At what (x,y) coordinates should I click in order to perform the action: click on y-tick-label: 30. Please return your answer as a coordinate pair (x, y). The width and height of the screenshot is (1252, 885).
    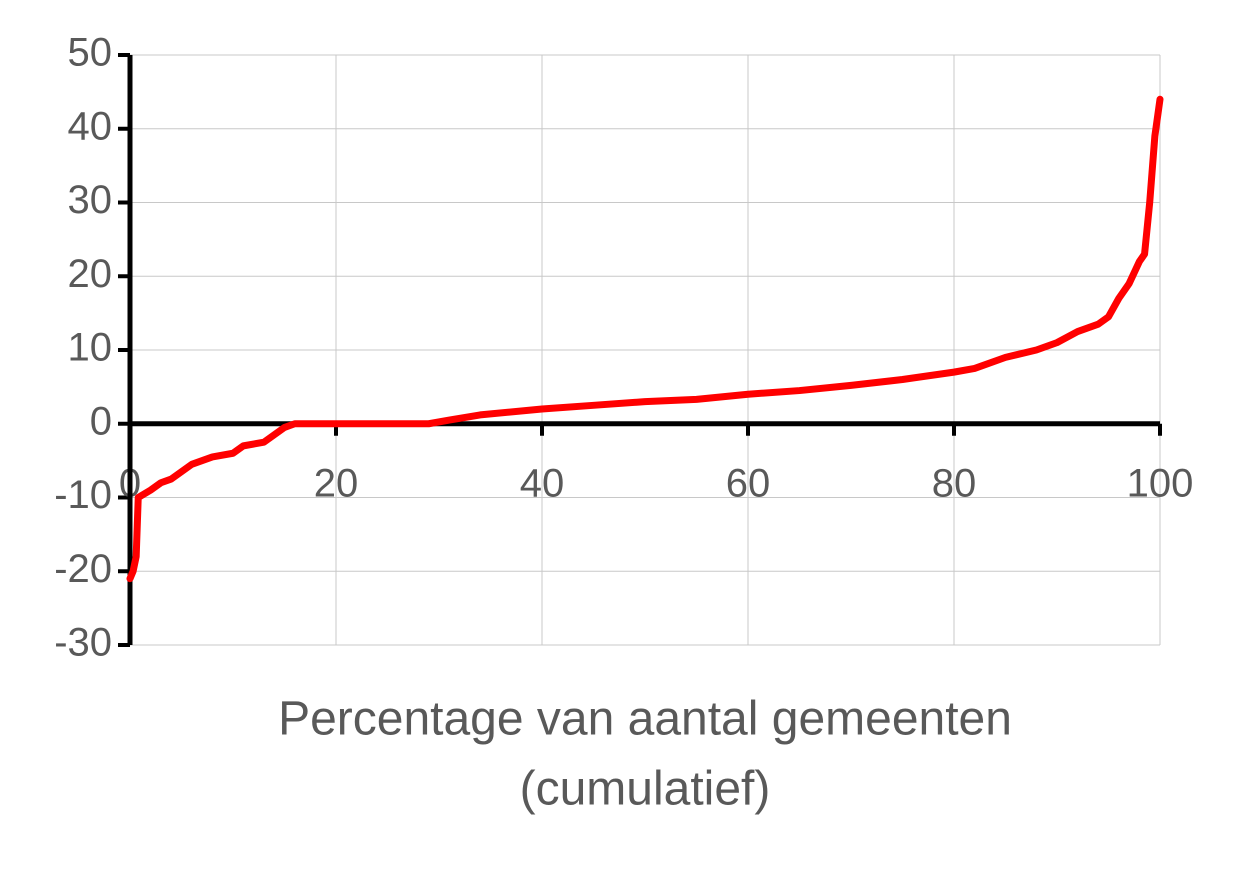
    Looking at the image, I should click on (90, 200).